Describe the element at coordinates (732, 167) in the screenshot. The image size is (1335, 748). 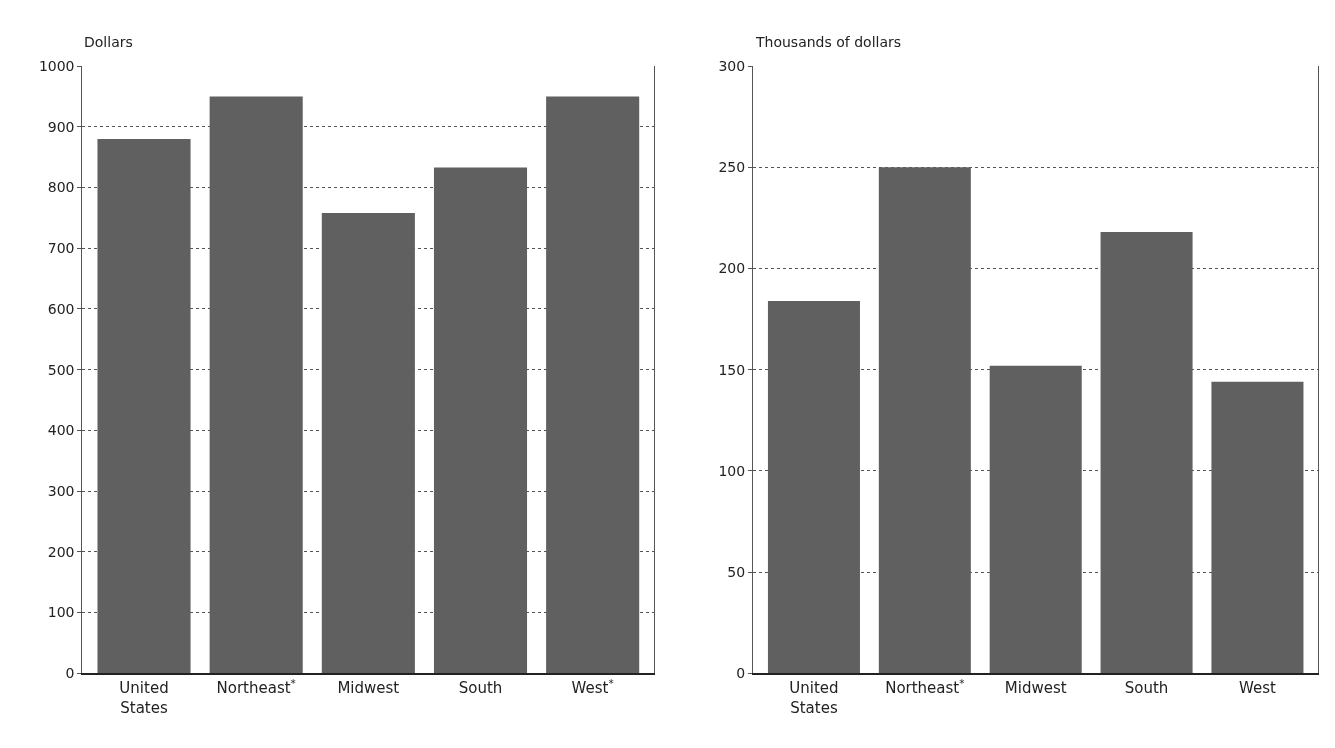
I see `y-tick-label: 250` at that location.